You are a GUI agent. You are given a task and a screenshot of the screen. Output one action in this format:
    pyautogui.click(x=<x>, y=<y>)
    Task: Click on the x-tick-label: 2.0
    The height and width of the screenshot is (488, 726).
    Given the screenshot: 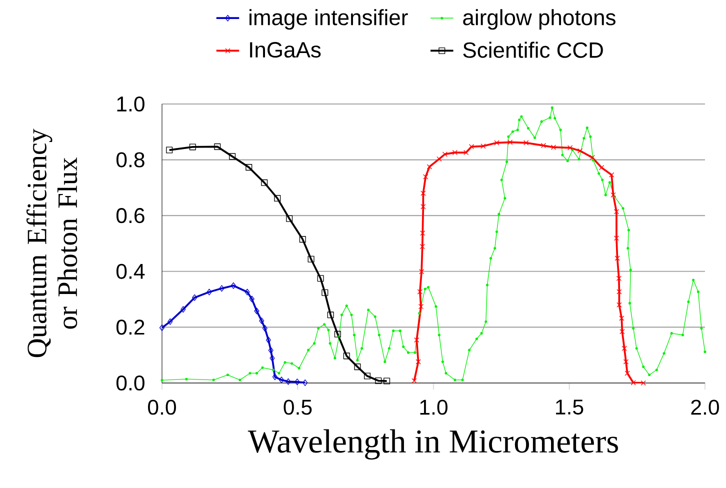 What is the action you would take?
    pyautogui.click(x=705, y=407)
    